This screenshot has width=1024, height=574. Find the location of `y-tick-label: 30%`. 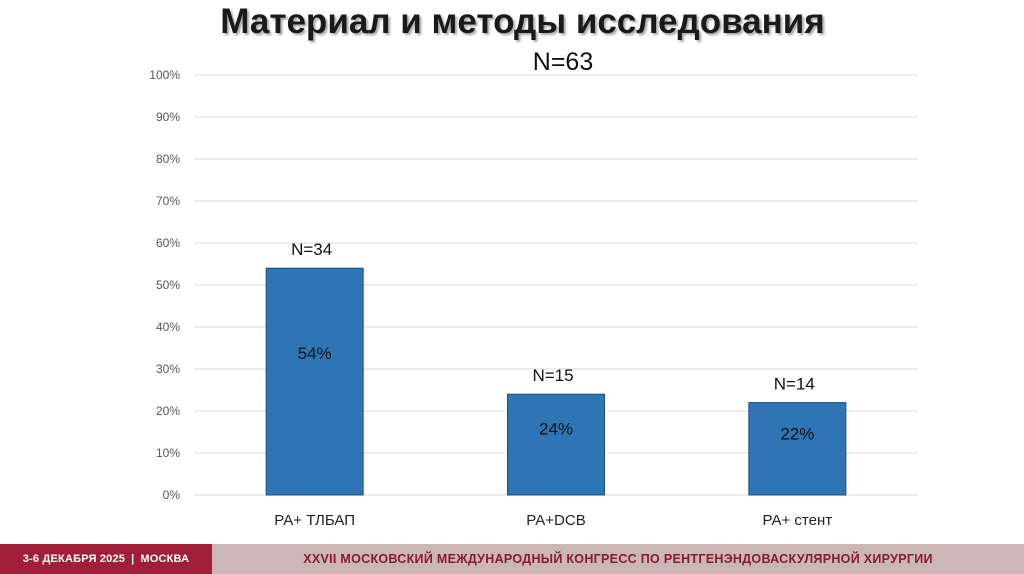

y-tick-label: 30% is located at coordinates (168, 369).